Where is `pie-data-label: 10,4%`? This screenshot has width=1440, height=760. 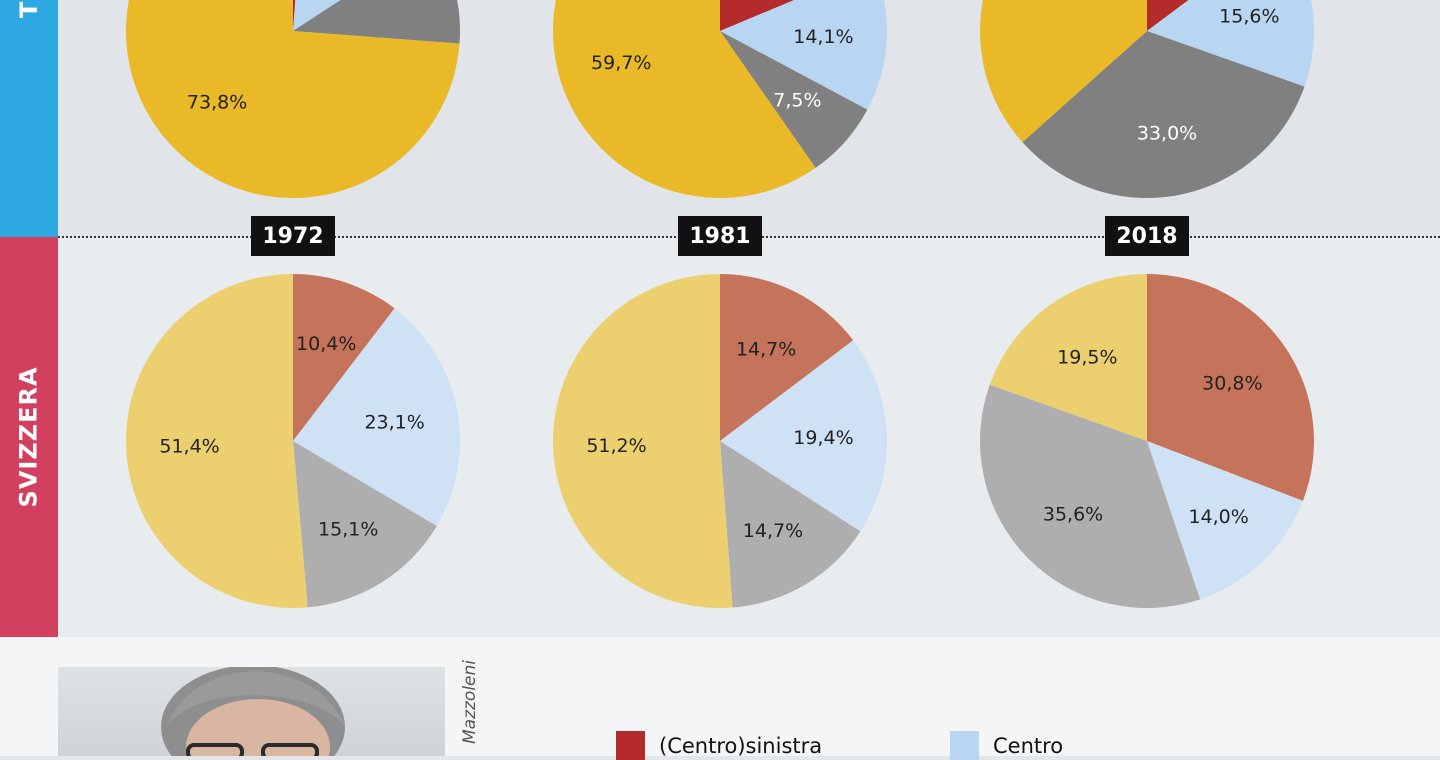
pie-data-label: 10,4% is located at coordinates (326, 344).